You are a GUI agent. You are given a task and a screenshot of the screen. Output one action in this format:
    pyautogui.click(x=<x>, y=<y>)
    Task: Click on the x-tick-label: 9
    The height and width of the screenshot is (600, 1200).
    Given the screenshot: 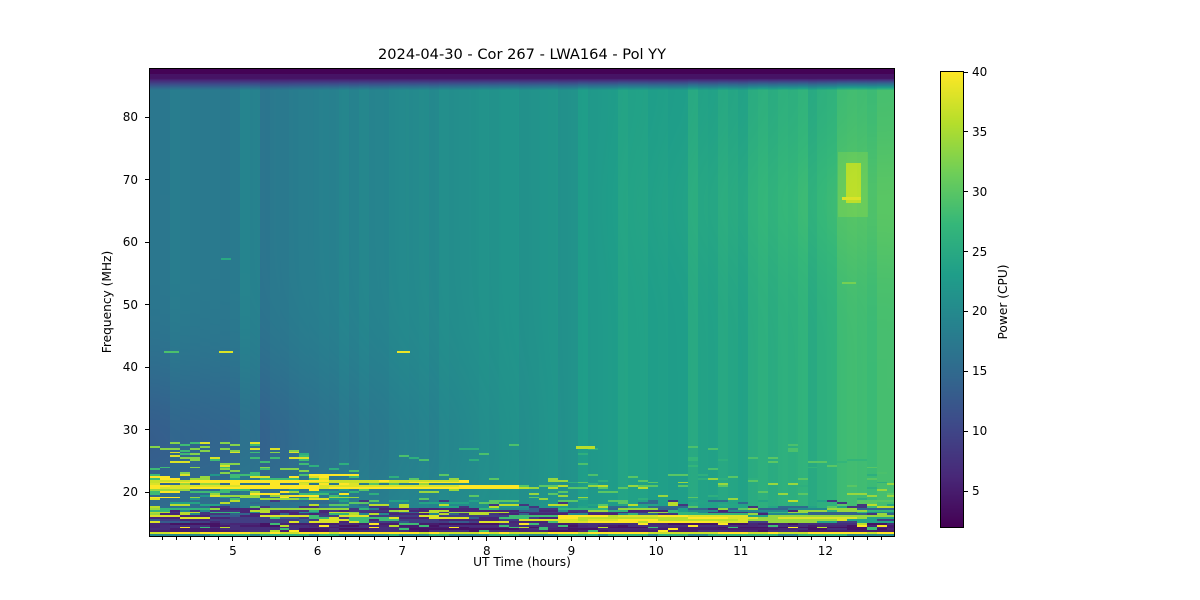 What is the action you would take?
    pyautogui.click(x=571, y=551)
    